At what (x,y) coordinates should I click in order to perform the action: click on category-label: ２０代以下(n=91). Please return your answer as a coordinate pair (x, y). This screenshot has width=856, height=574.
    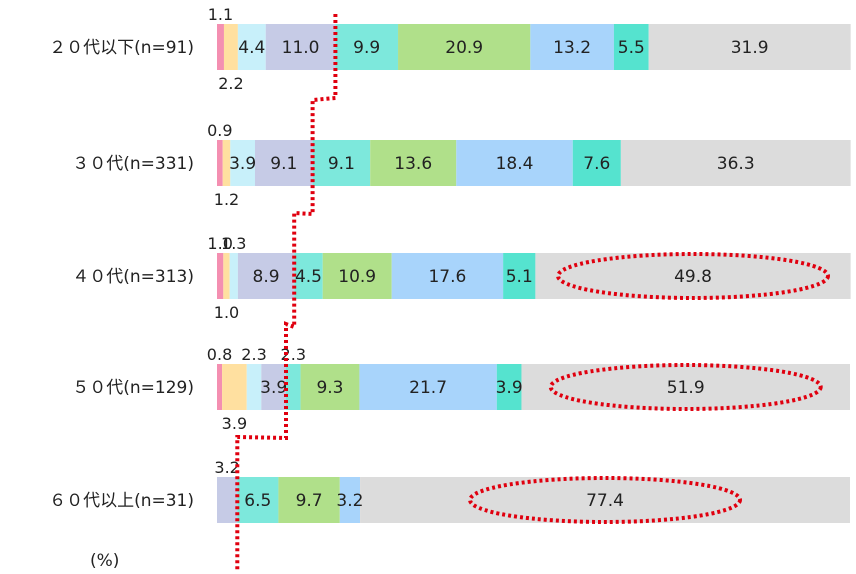
    Looking at the image, I should click on (121, 48).